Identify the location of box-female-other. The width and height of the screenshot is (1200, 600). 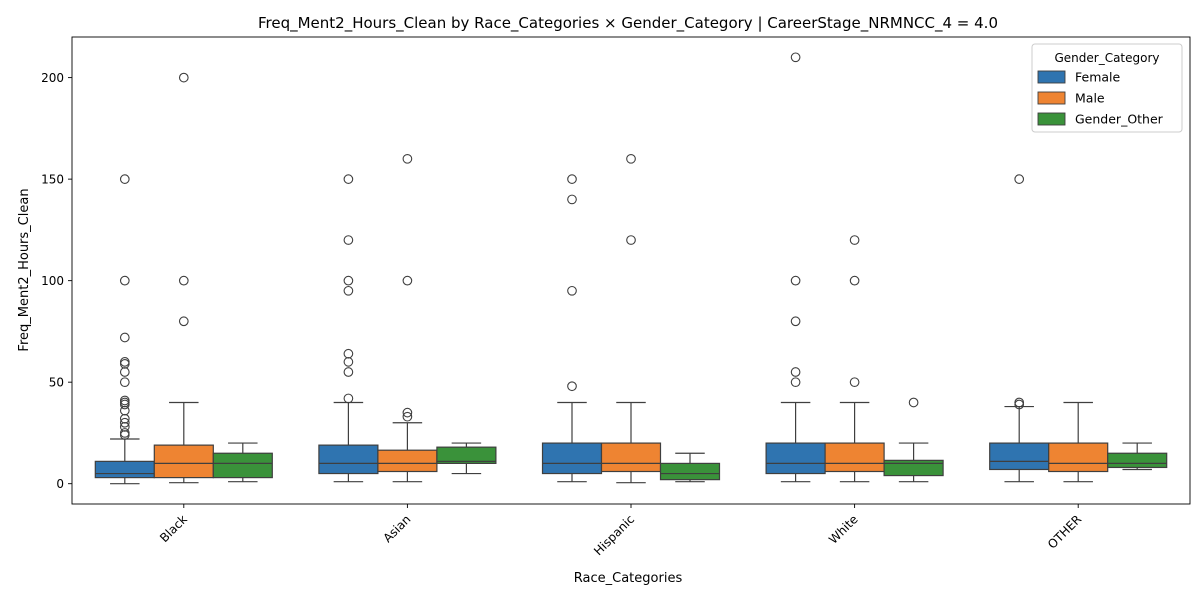
(1019, 328).